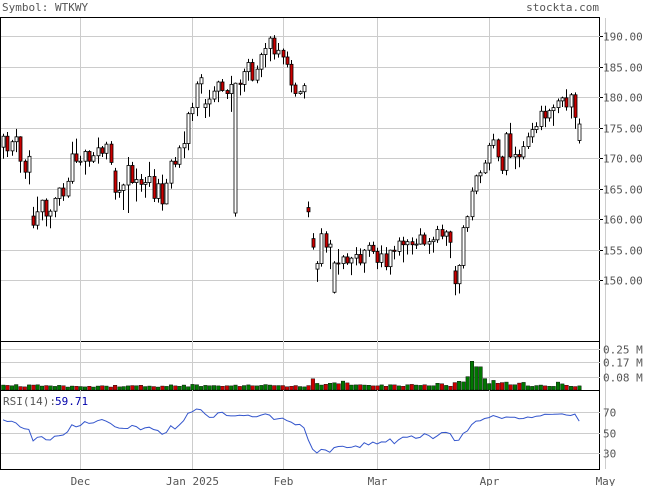 Image resolution: width=655 pixels, height=490 pixels. I want to click on symbol-label: Symbol: WTKWY, so click(45, 7).